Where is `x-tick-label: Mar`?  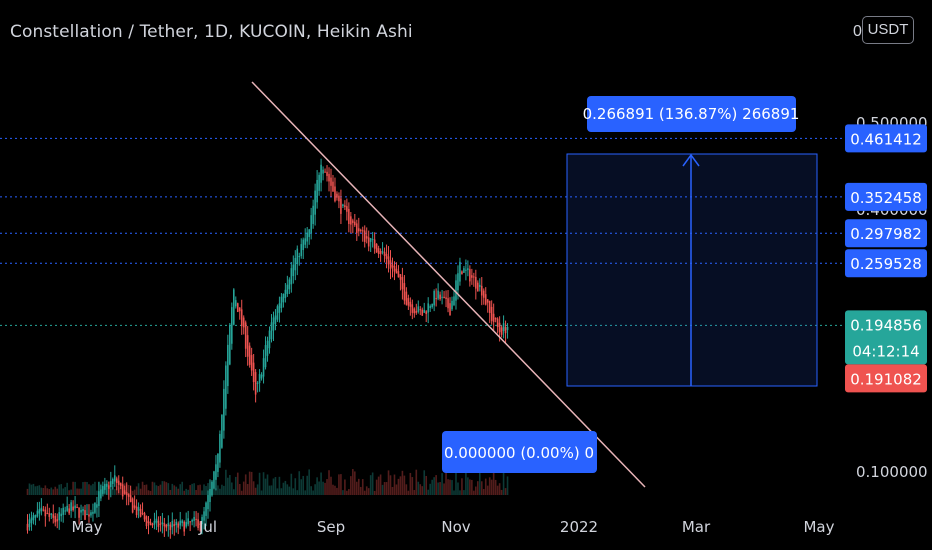
x-tick-label: Mar is located at coordinates (696, 527).